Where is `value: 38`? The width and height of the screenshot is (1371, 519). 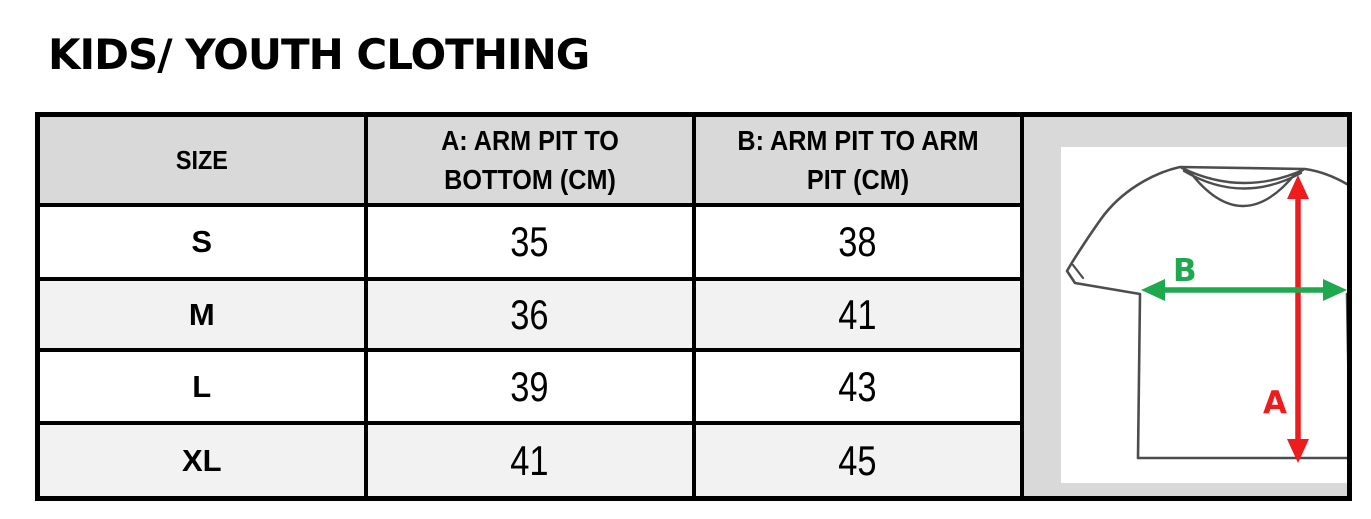 value: 38 is located at coordinates (857, 242).